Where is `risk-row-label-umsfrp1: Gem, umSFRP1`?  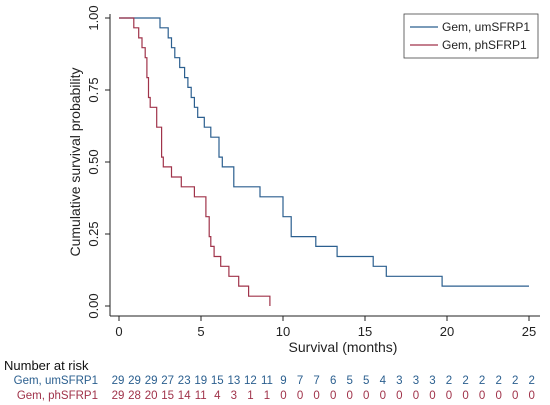
risk-row-label-umsfrp1: Gem, umSFRP1 is located at coordinates (56, 381).